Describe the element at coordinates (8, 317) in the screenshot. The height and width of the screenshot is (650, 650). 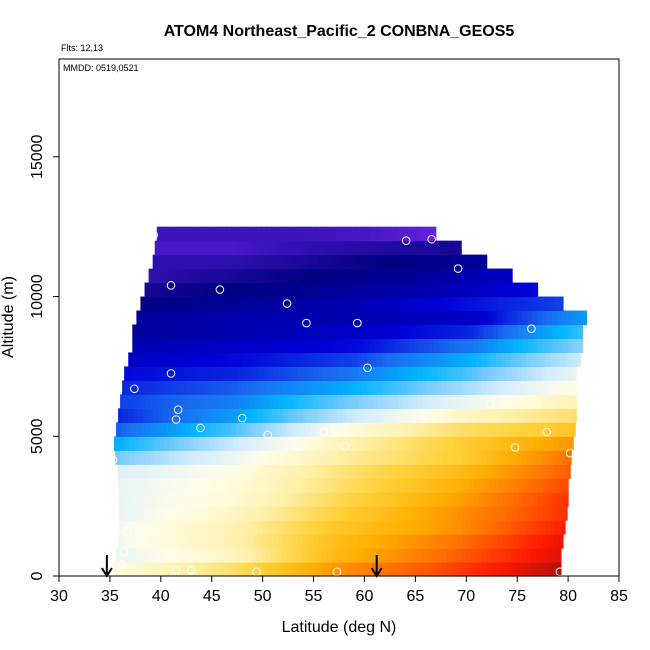
I see `y-axis-label: Altitude (m)` at that location.